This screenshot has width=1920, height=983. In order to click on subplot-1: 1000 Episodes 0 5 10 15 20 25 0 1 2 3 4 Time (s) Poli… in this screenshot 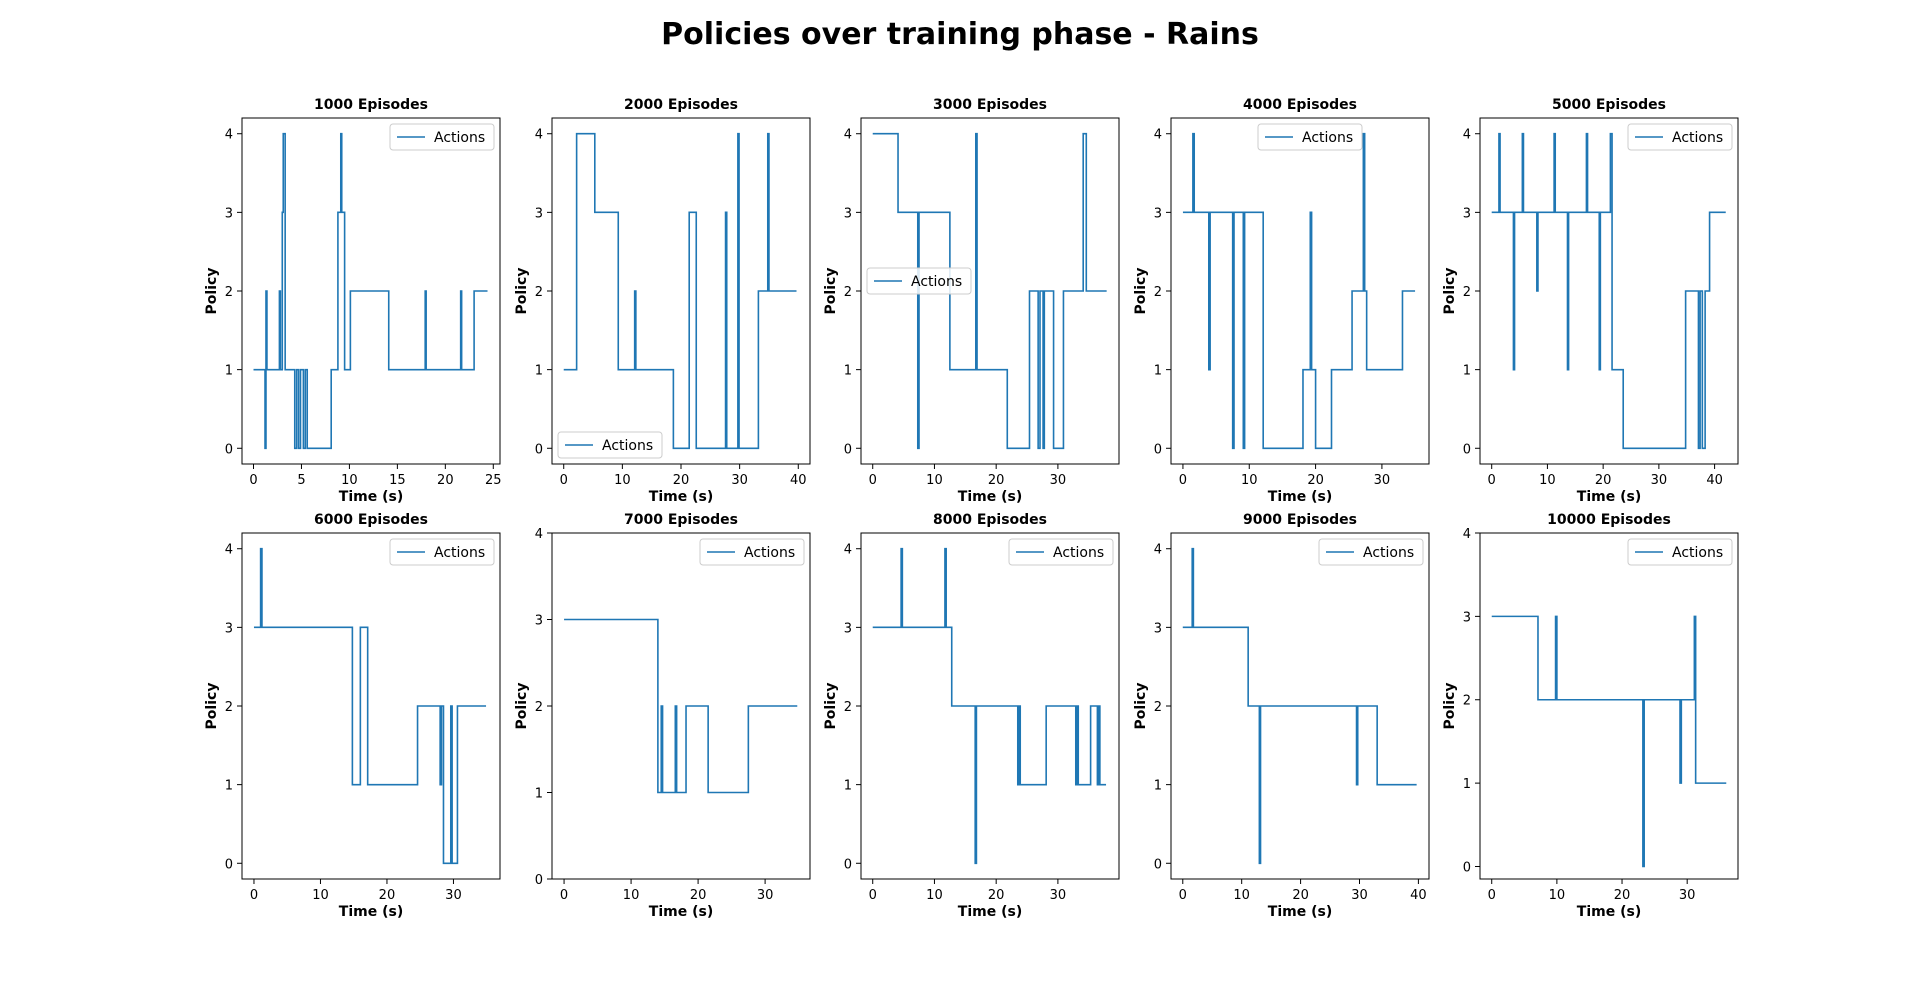, I will do `click(353, 301)`.